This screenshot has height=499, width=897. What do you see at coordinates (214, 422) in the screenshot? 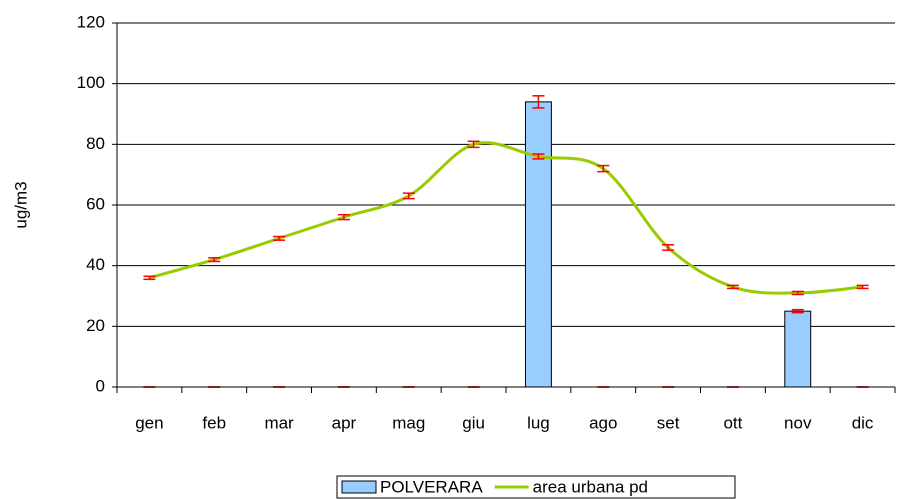
I see `x-tick-label: feb` at bounding box center [214, 422].